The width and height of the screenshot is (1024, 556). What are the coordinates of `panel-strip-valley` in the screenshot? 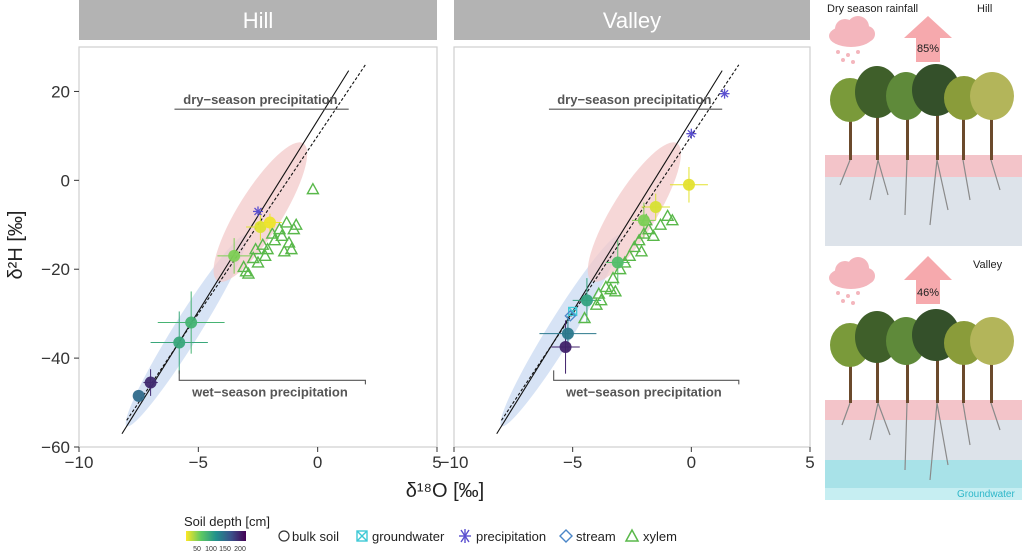 It's located at (632, 20).